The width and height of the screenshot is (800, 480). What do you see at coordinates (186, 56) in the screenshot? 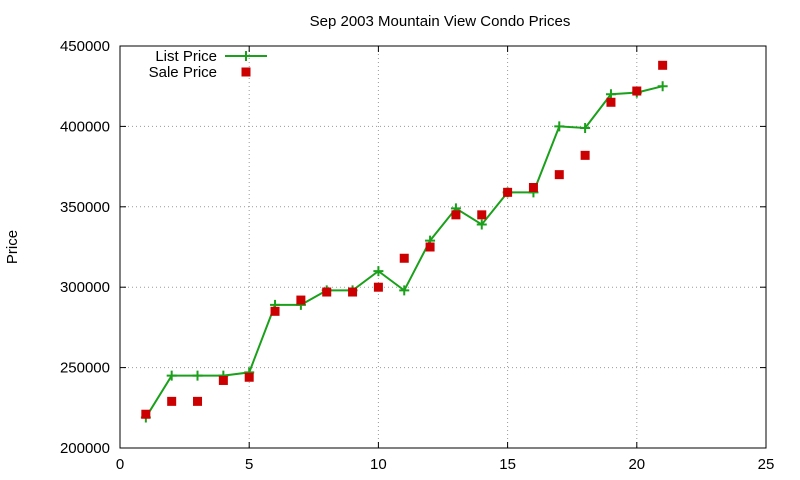
I see `legend-label-list-price: List Price` at bounding box center [186, 56].